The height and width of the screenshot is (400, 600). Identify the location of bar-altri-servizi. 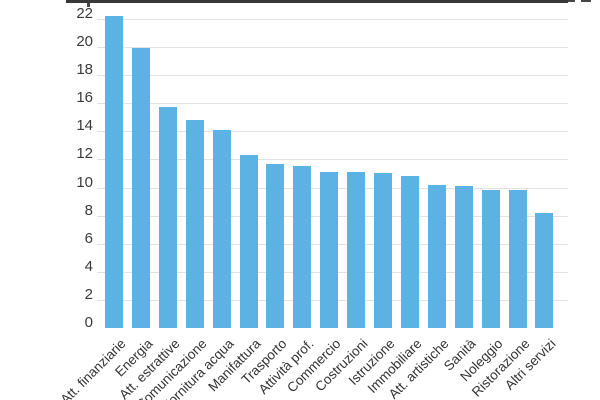
(544, 270).